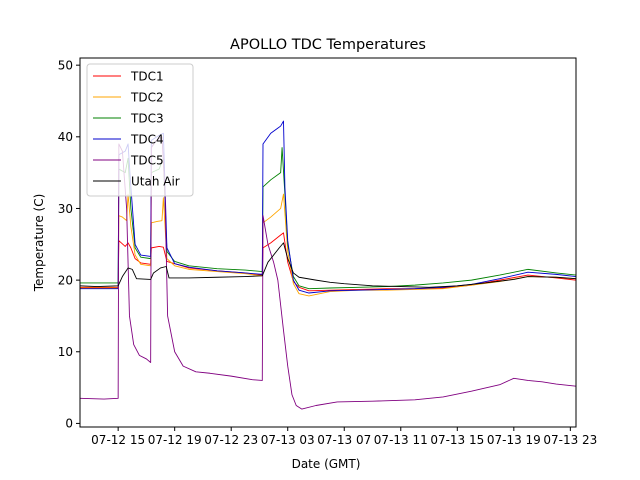  What do you see at coordinates (328, 45) in the screenshot?
I see `chart-title: APOLLO TDC Temperatures` at bounding box center [328, 45].